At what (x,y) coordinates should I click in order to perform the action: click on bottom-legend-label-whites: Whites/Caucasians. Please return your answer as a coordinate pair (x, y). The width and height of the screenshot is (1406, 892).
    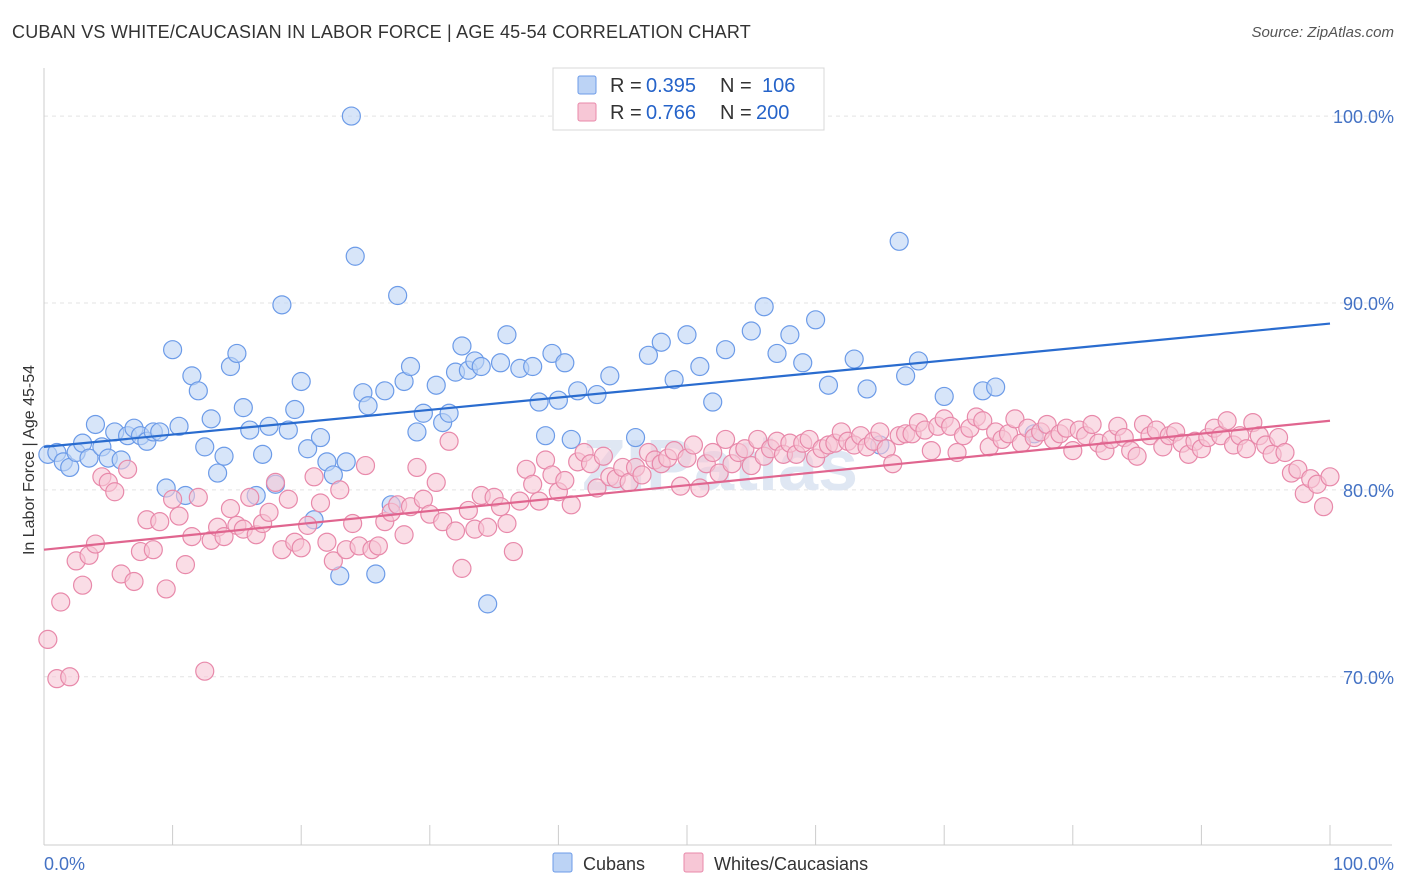
    Looking at the image, I should click on (791, 864).